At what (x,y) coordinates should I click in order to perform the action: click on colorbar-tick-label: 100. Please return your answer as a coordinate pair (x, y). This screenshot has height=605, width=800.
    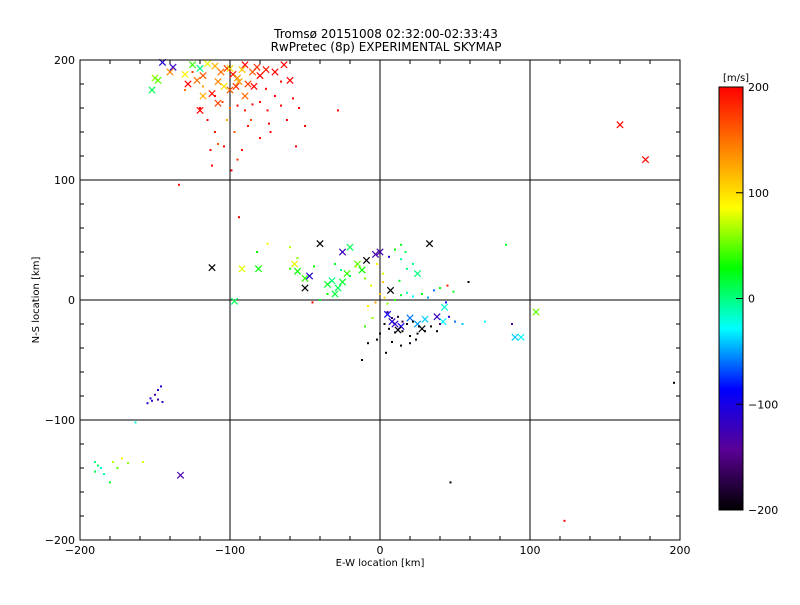
    Looking at the image, I should click on (758, 193).